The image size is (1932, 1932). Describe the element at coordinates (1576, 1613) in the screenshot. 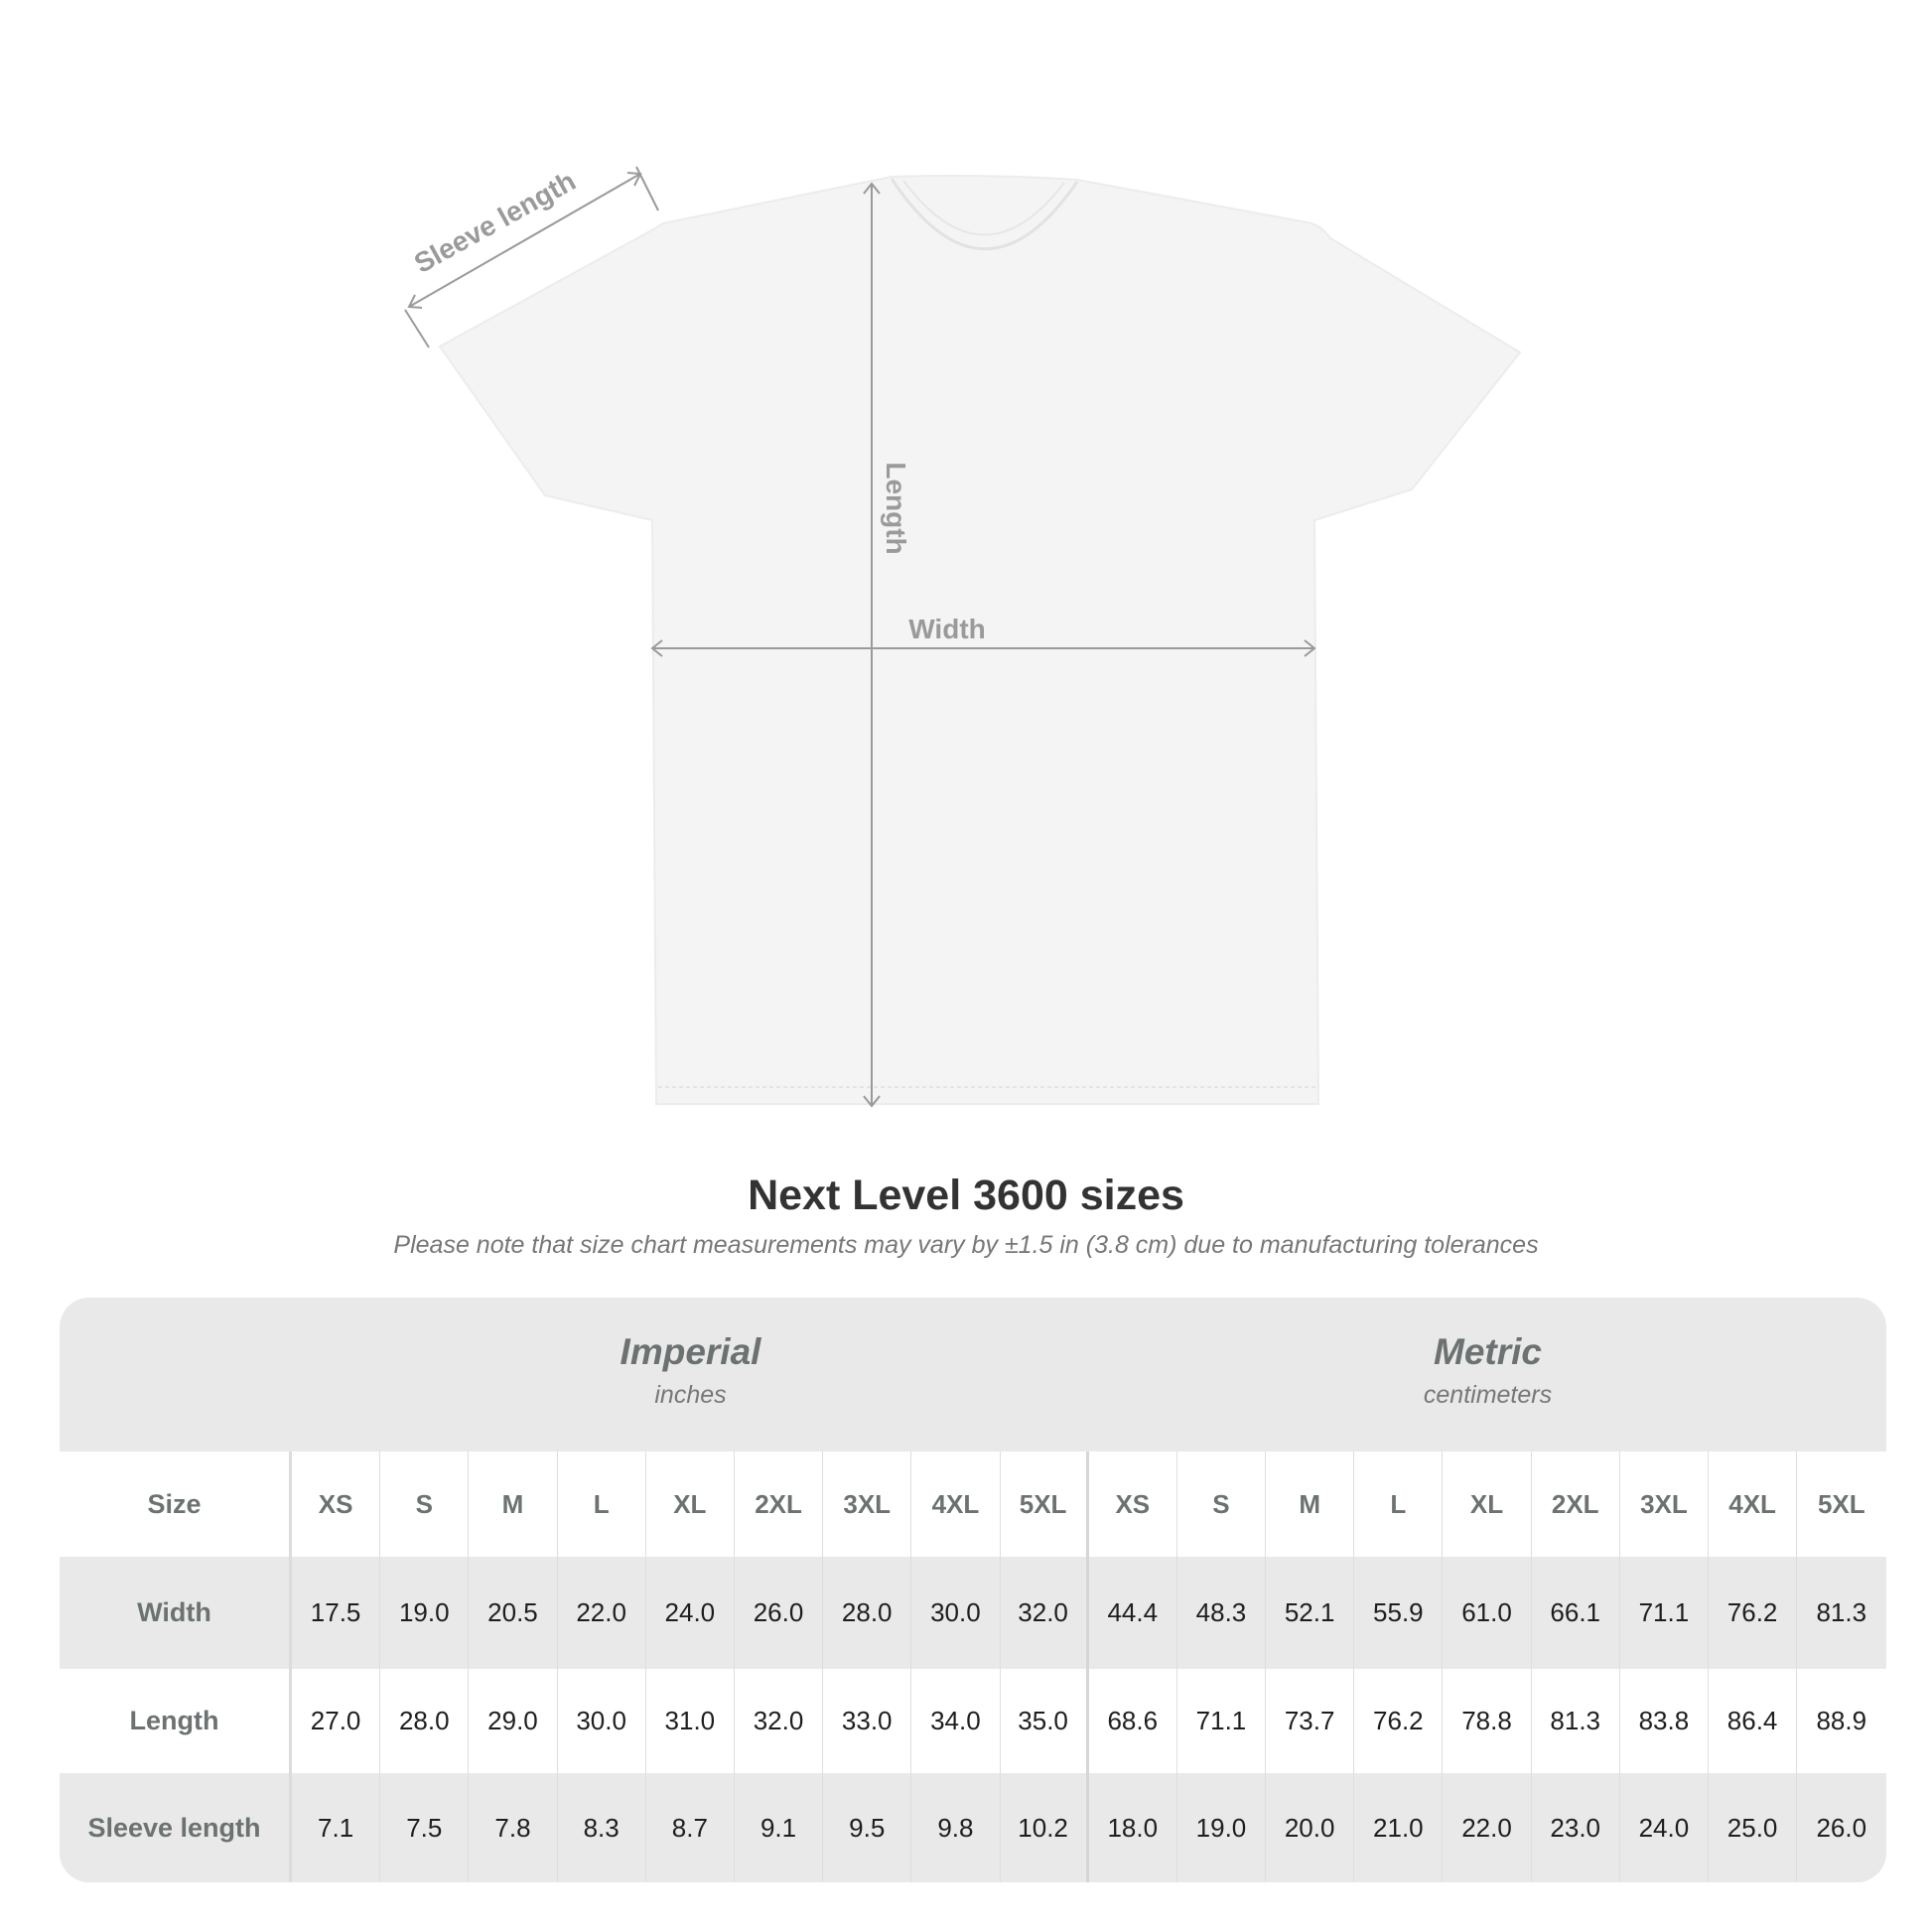

I see `metric-value-cell: 66.1` at that location.